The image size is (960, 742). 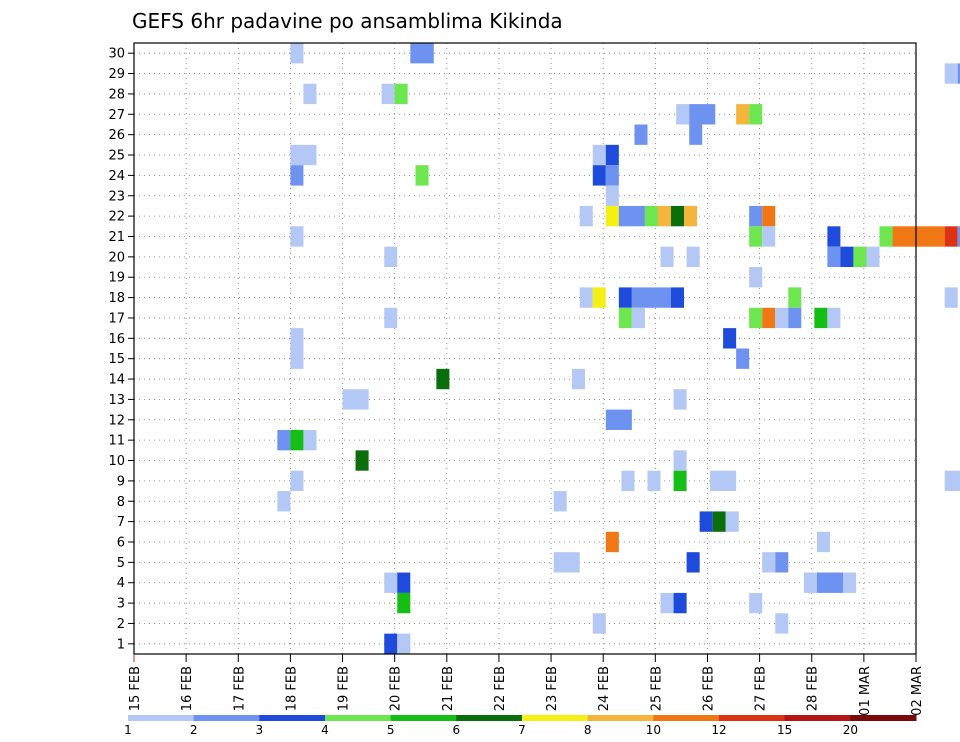 I want to click on colorbar-label: 5, so click(x=391, y=730).